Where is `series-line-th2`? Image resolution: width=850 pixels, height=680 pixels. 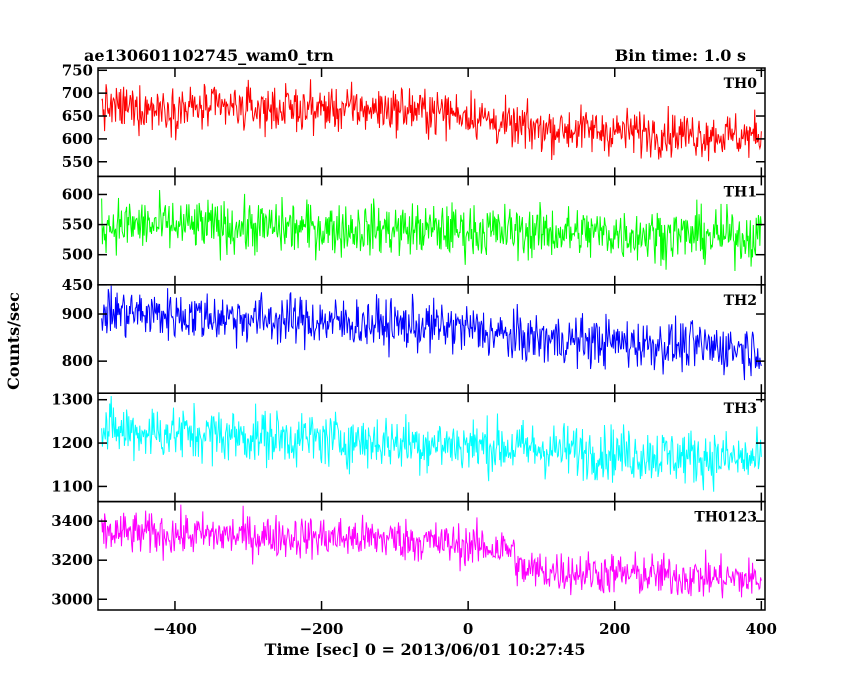
series-line-th2 is located at coordinates (431, 333).